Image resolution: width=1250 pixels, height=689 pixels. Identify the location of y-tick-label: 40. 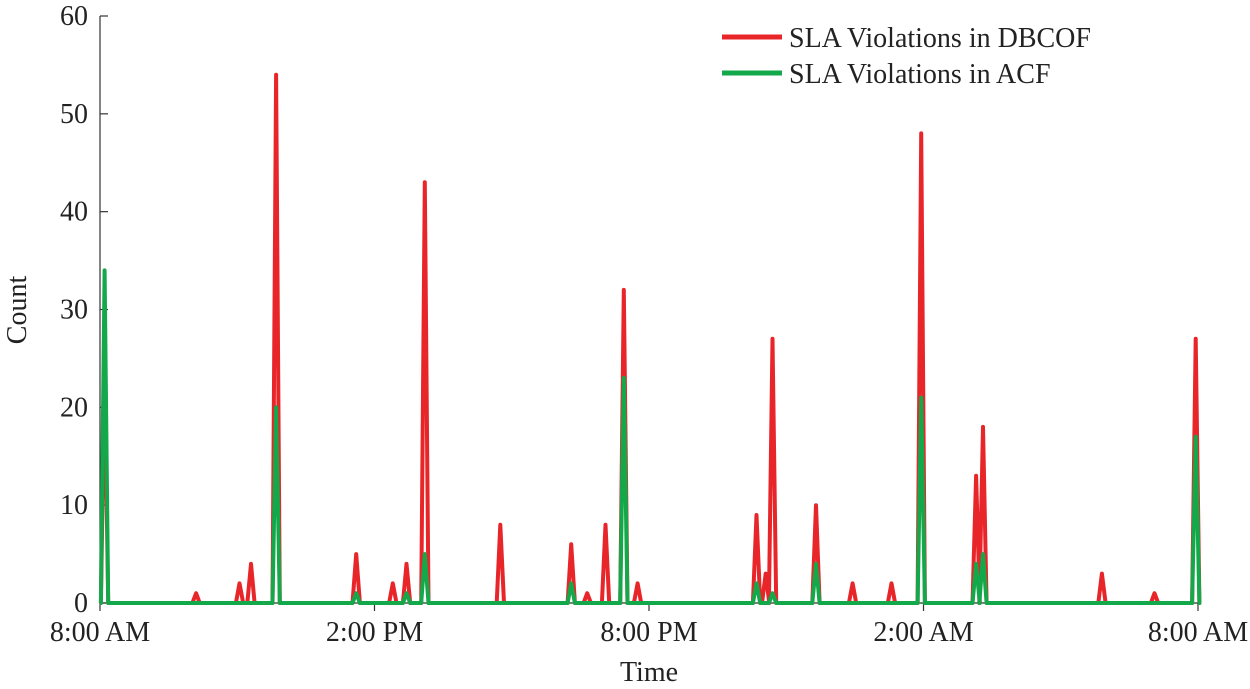
(74, 212).